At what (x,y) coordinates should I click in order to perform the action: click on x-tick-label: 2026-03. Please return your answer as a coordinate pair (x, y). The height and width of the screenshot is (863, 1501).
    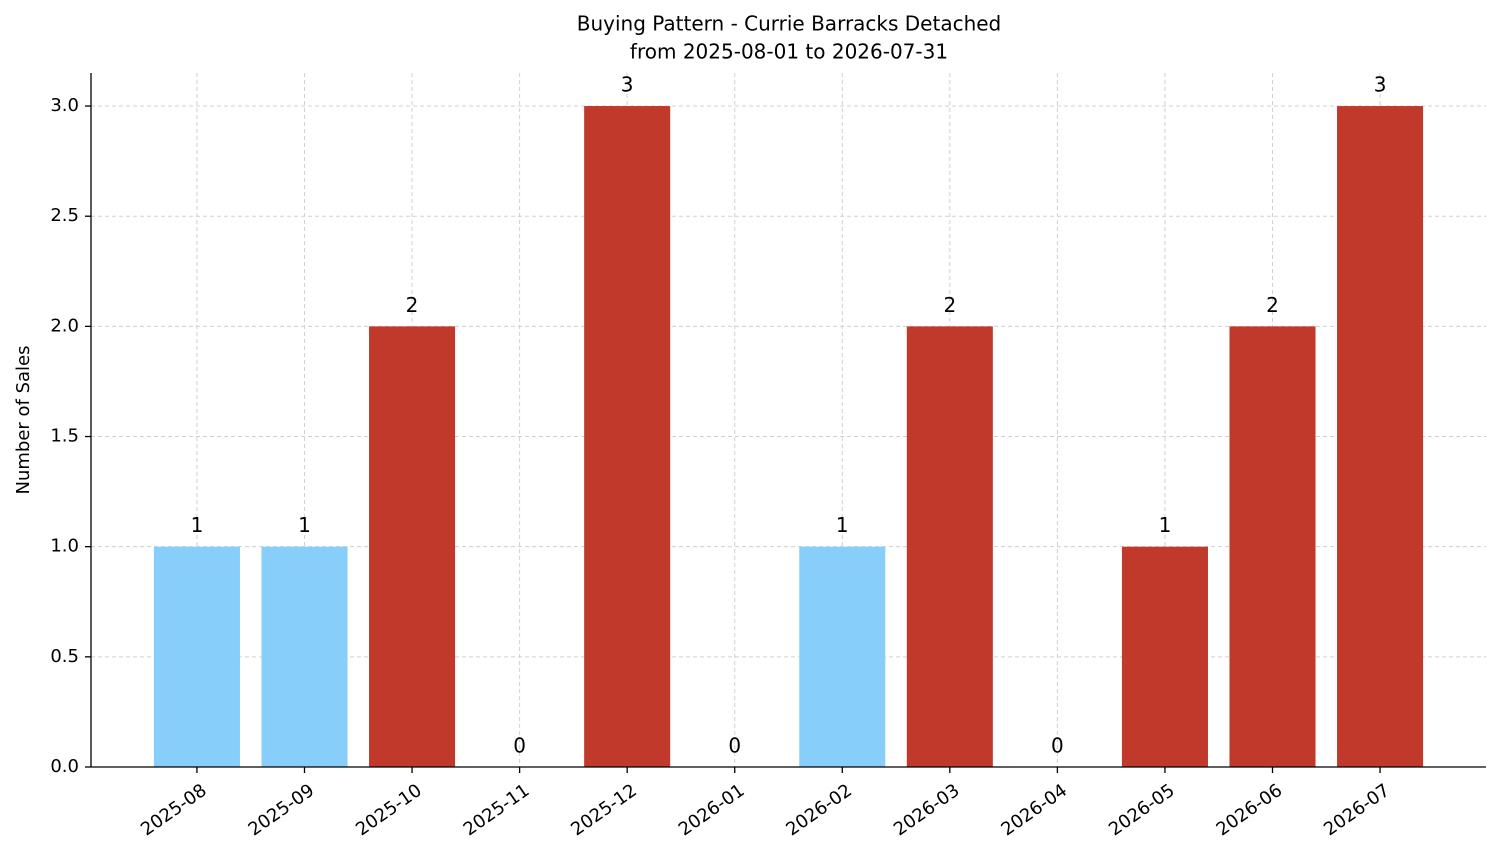
    Looking at the image, I should click on (927, 810).